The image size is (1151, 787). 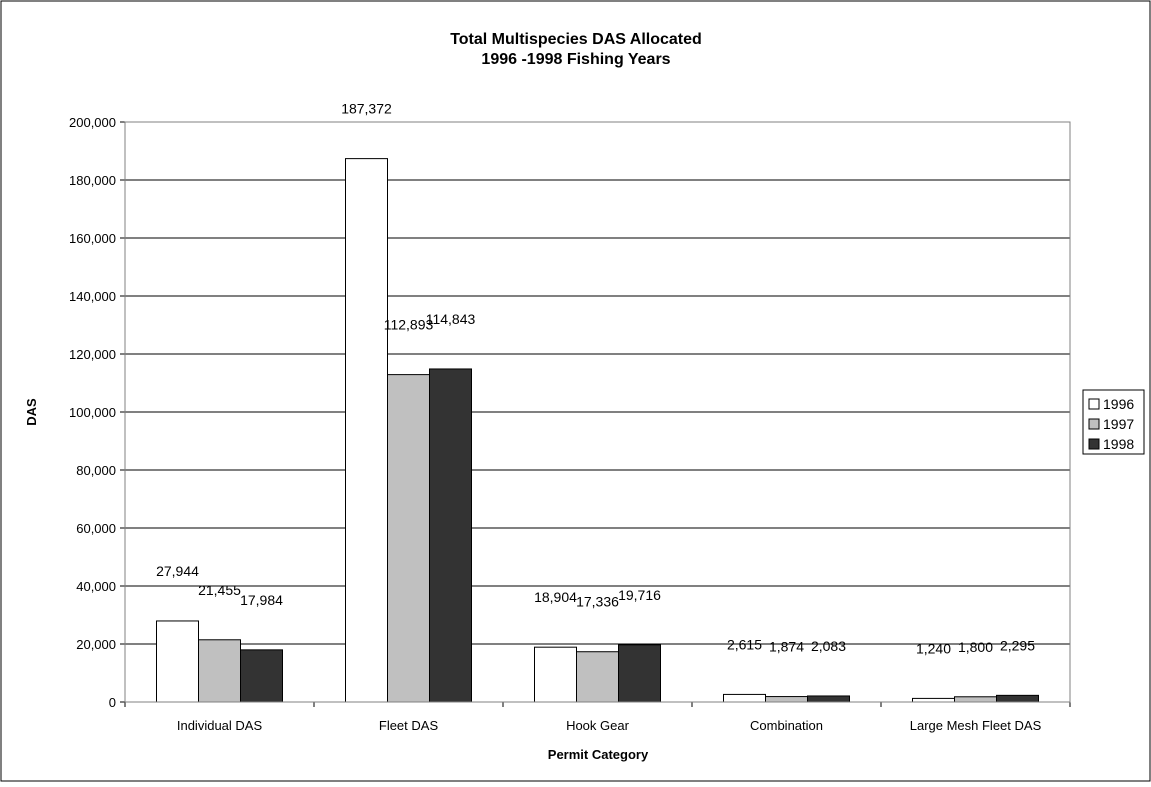 What do you see at coordinates (976, 725) in the screenshot?
I see `x-tick-label: Large Mesh Fleet DAS` at bounding box center [976, 725].